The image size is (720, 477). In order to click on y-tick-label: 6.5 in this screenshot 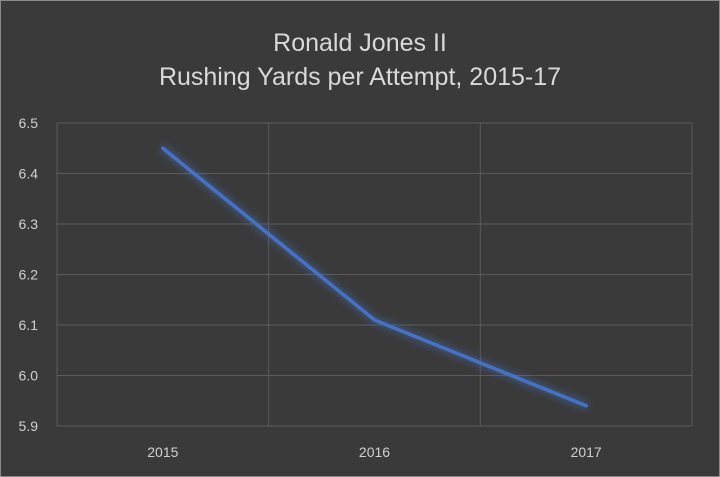, I will do `click(29, 123)`.